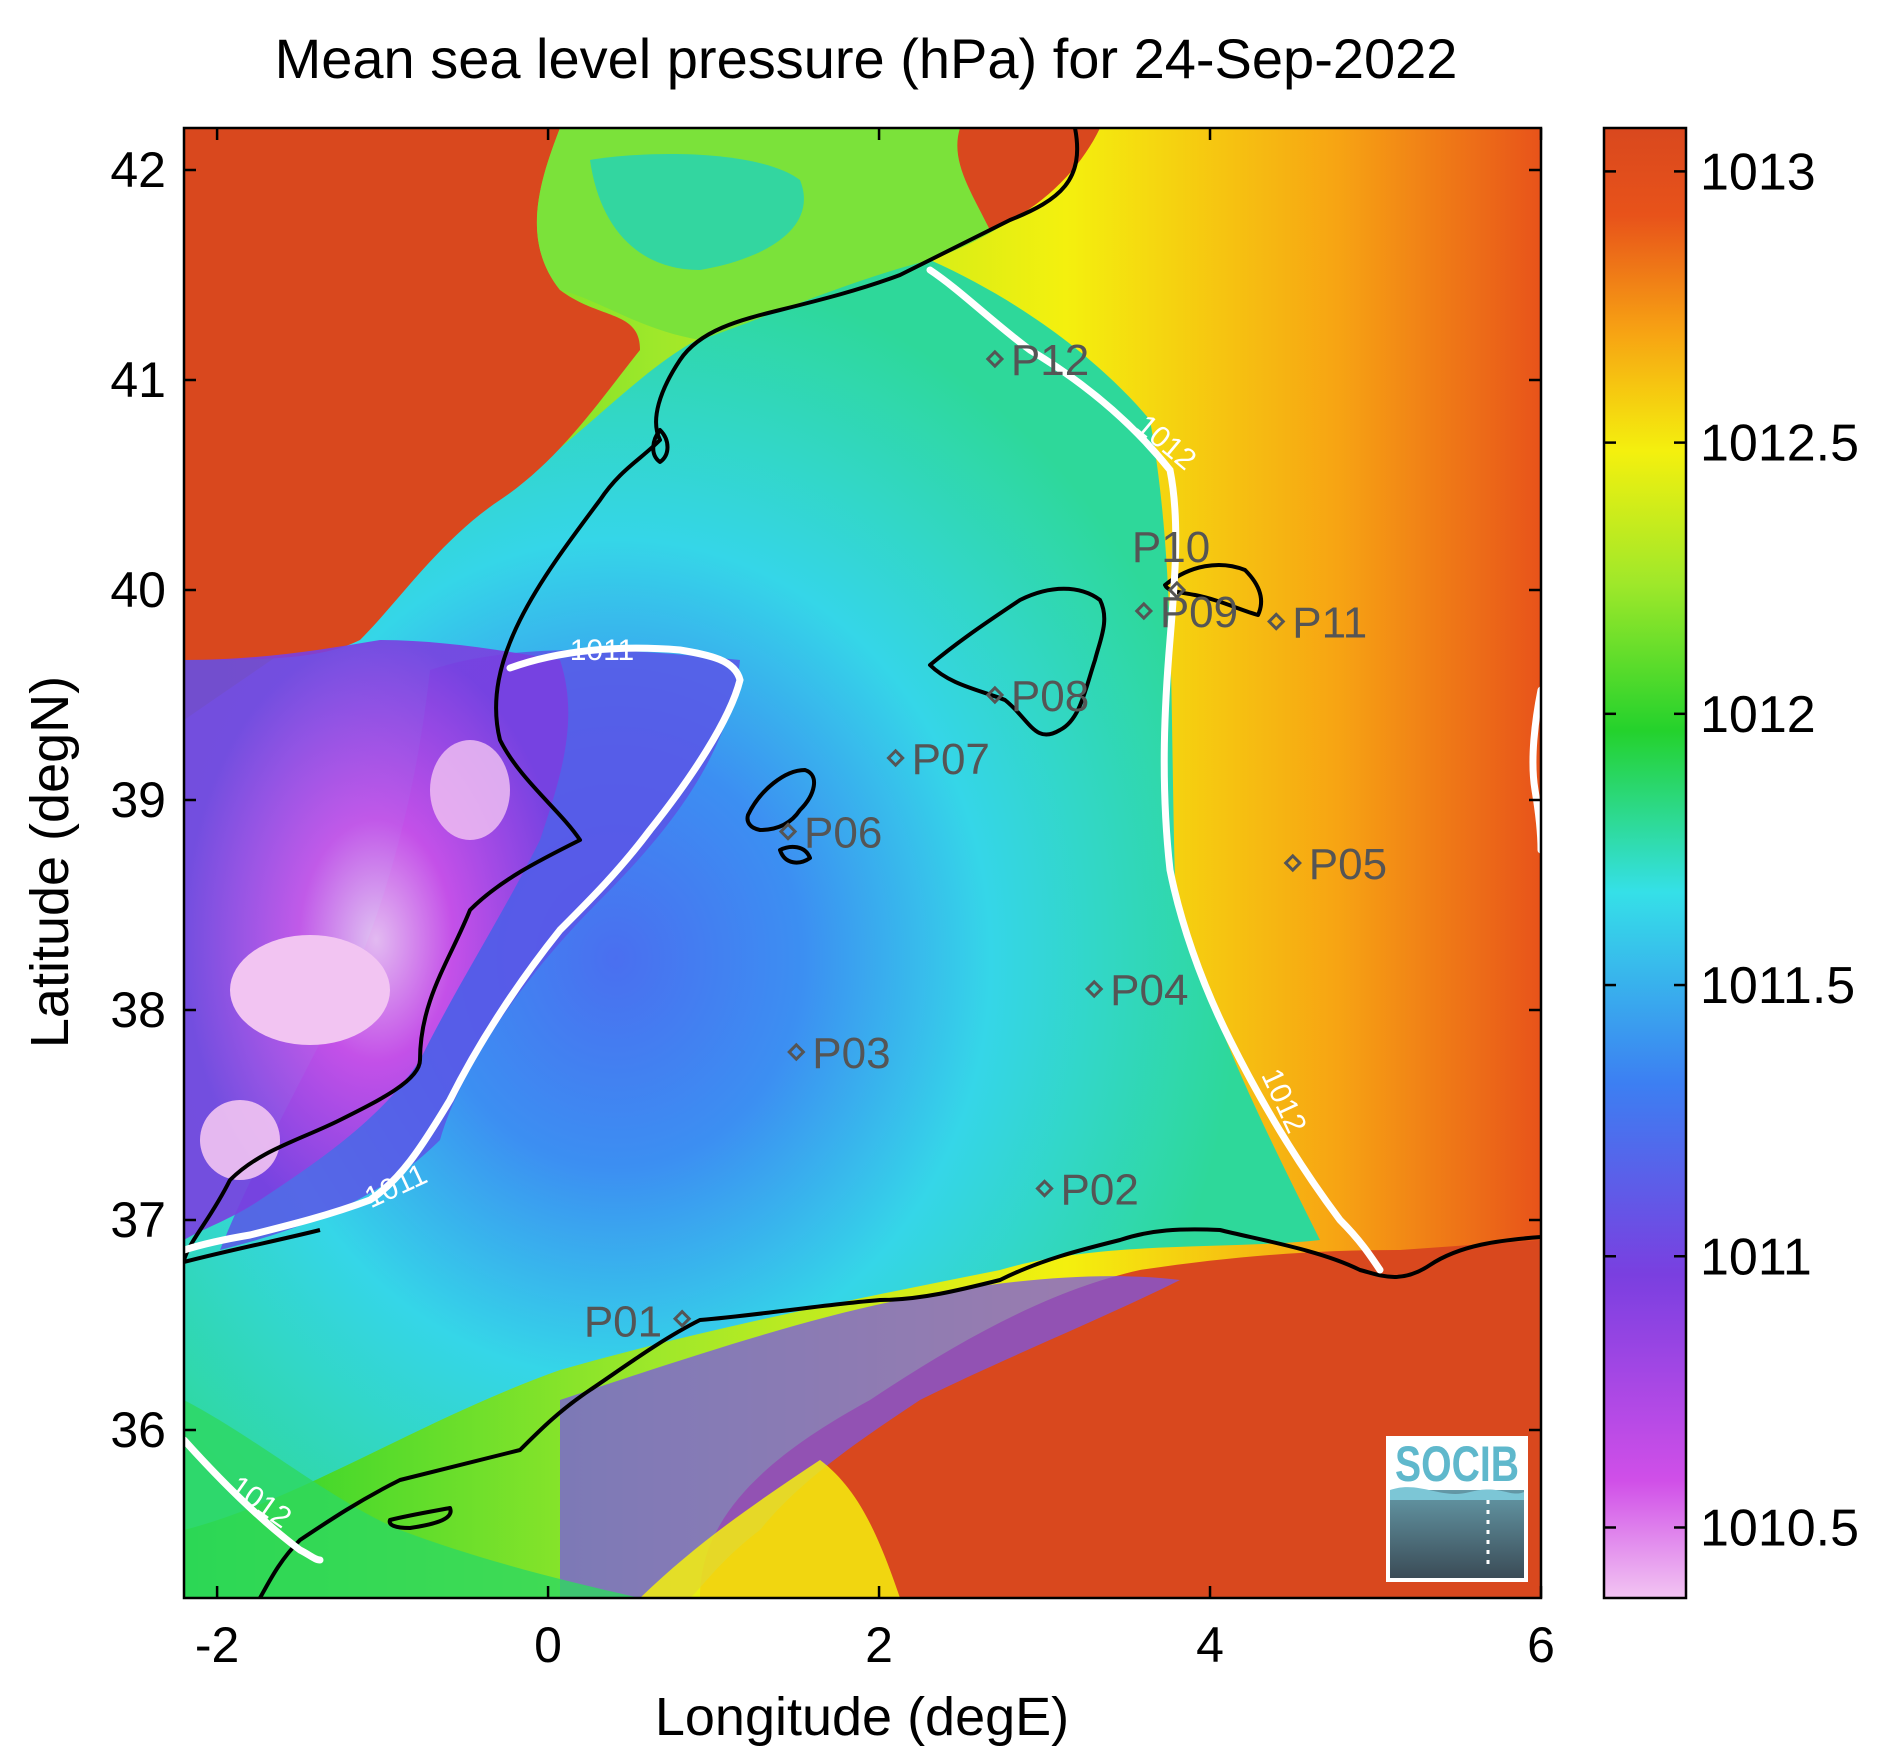 The width and height of the screenshot is (1904, 1758). Describe the element at coordinates (879, 1645) in the screenshot. I see `x-tick-label: 2` at that location.